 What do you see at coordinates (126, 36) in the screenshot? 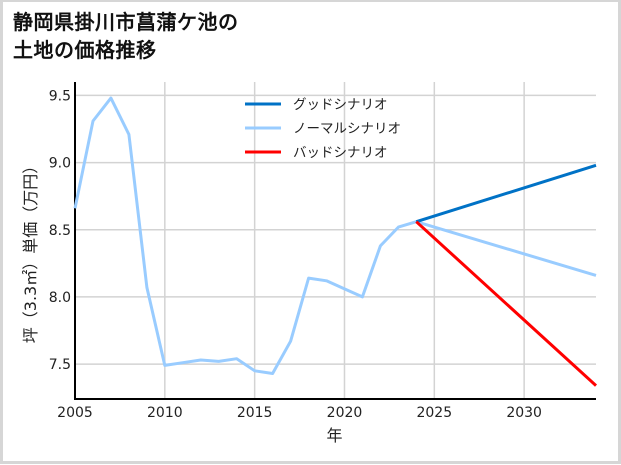
I see `chart-title: 静岡県掛川市菖蒲ケ池の 土地の価格推移` at bounding box center [126, 36].